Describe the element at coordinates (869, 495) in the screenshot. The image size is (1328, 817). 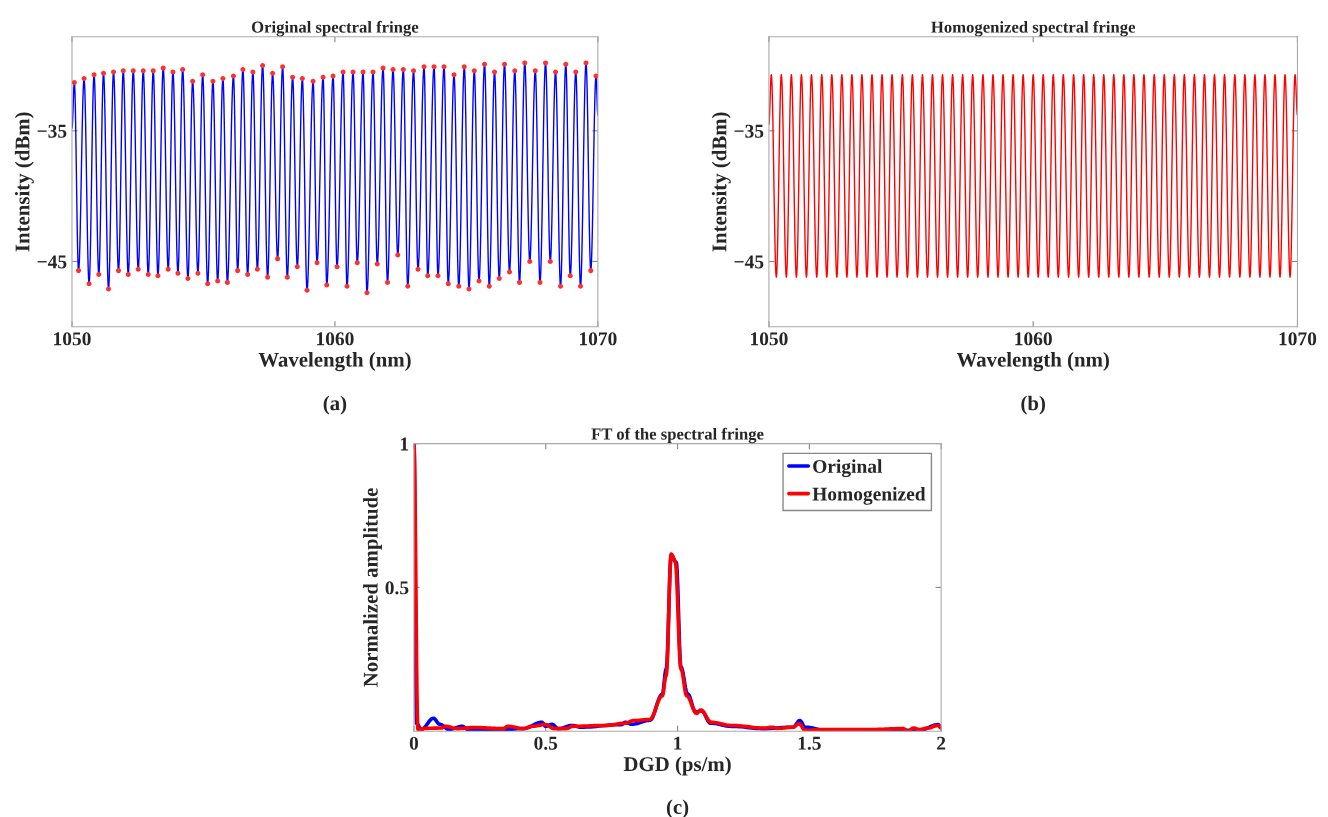
I see `legend-label: Homogenized` at that location.